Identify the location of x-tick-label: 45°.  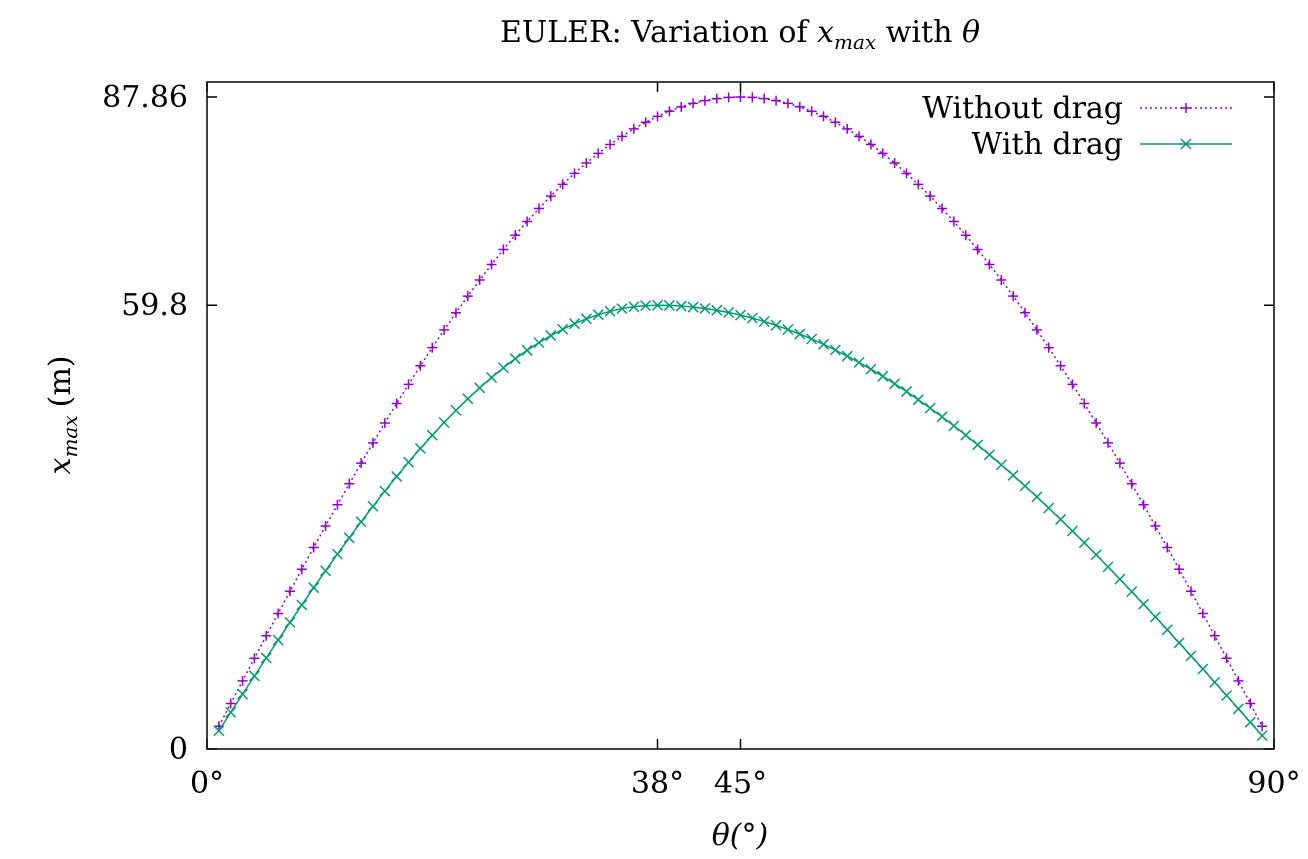
(740, 783).